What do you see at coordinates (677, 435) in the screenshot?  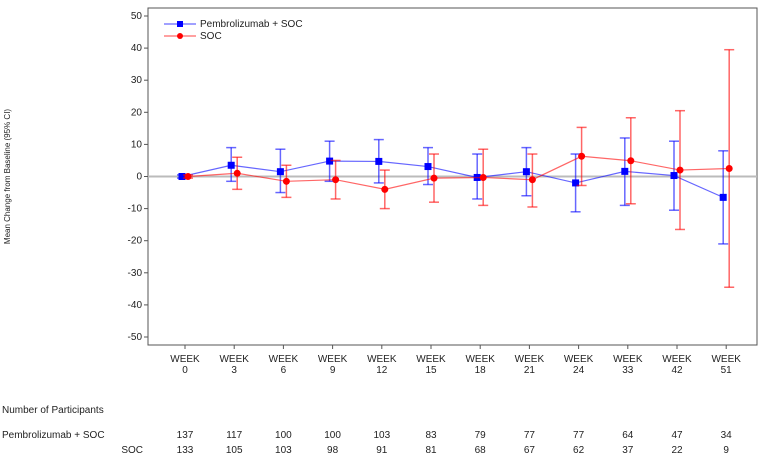 I see `participant-count: 47` at bounding box center [677, 435].